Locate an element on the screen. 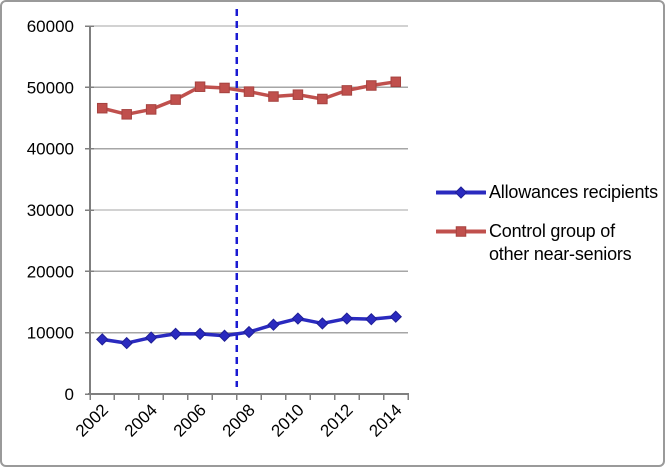 The image size is (665, 467). svg-text: 20000 is located at coordinates (50, 271).